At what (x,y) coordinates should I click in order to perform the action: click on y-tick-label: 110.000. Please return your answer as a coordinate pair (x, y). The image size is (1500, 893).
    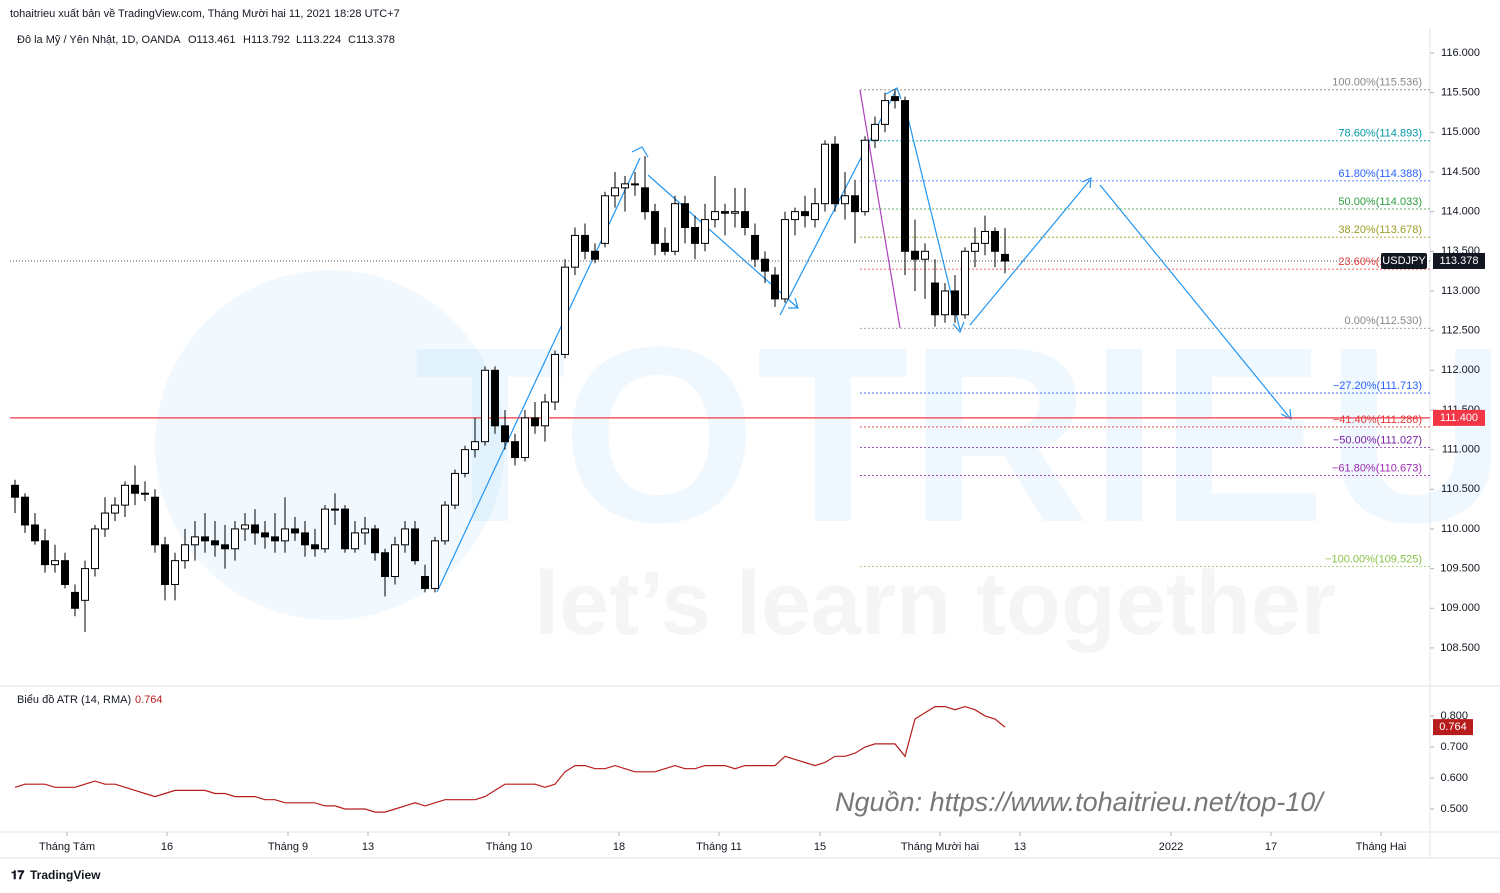
    Looking at the image, I should click on (1460, 529).